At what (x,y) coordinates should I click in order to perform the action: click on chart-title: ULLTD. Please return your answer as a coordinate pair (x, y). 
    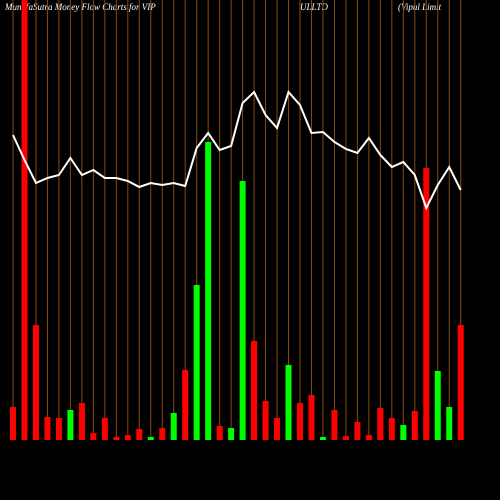
    Looking at the image, I should click on (314, 7).